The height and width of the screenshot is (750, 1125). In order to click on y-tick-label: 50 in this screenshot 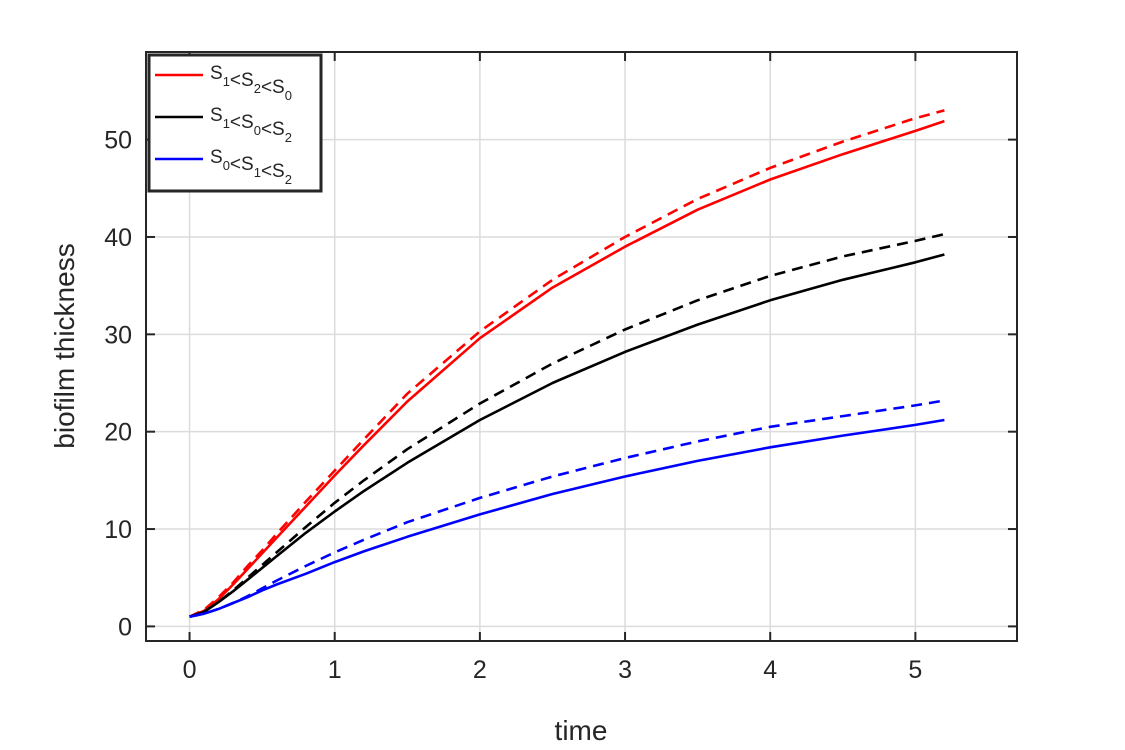, I will do `click(118, 141)`.